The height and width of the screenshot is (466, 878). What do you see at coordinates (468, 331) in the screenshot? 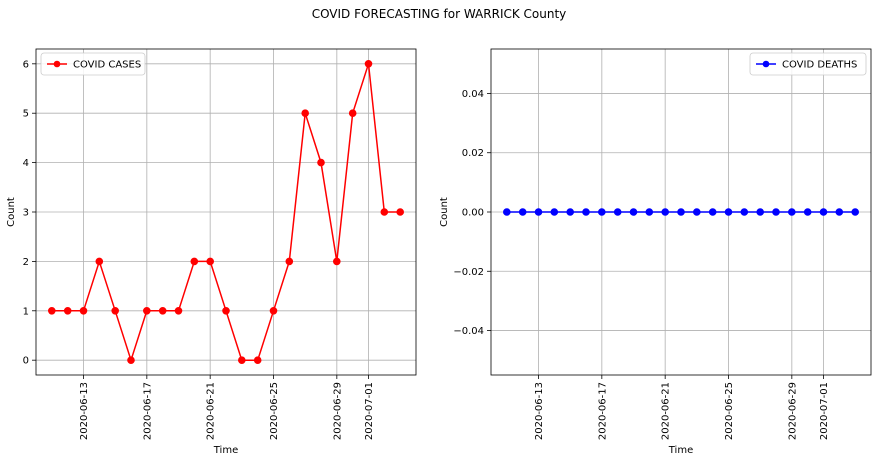
I see `y-tick-label: −0.04` at bounding box center [468, 331].